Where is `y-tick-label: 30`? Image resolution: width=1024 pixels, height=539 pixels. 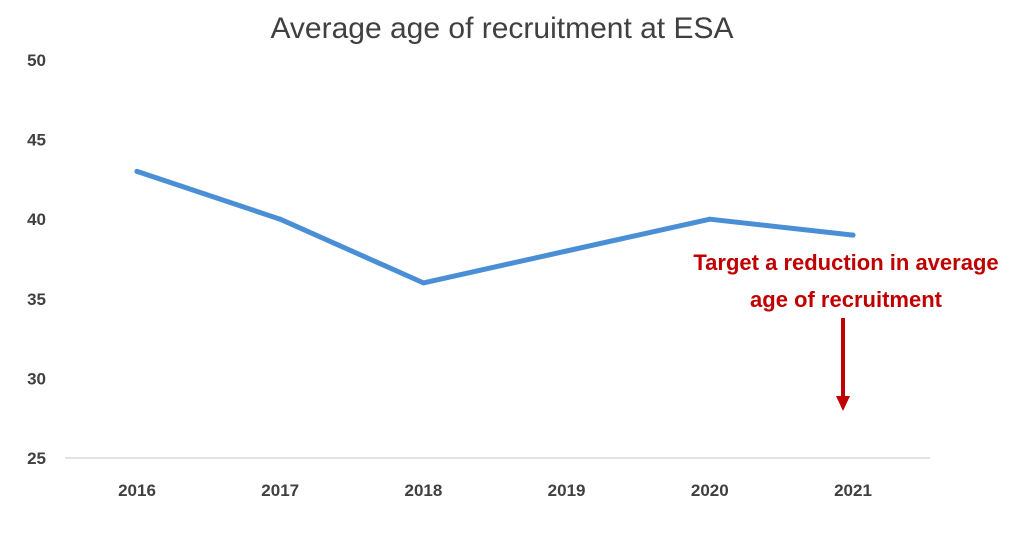
y-tick-label: 30 is located at coordinates (36, 378).